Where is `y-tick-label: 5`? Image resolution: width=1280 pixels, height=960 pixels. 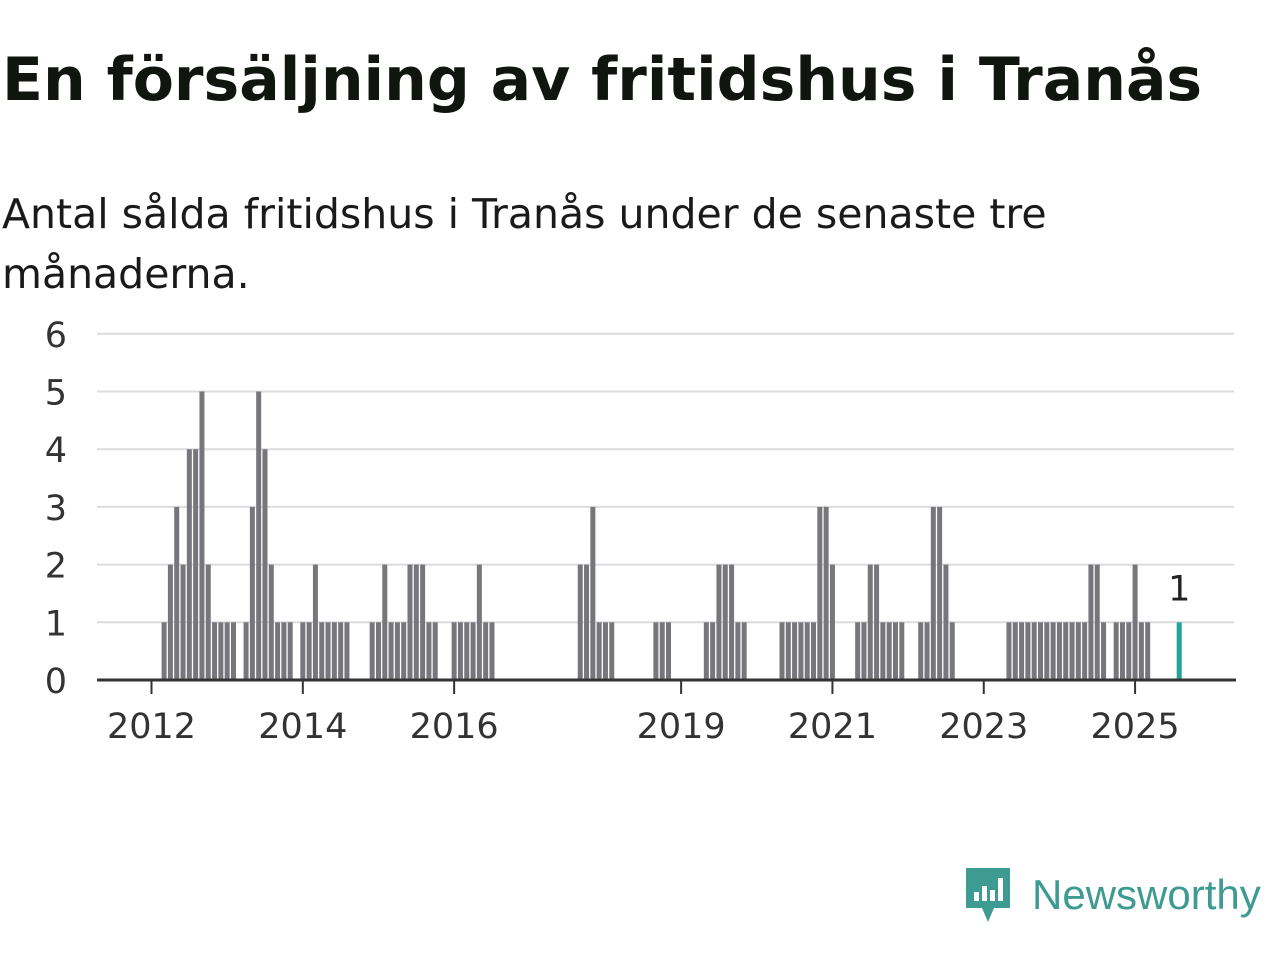 y-tick-label: 5 is located at coordinates (56, 394).